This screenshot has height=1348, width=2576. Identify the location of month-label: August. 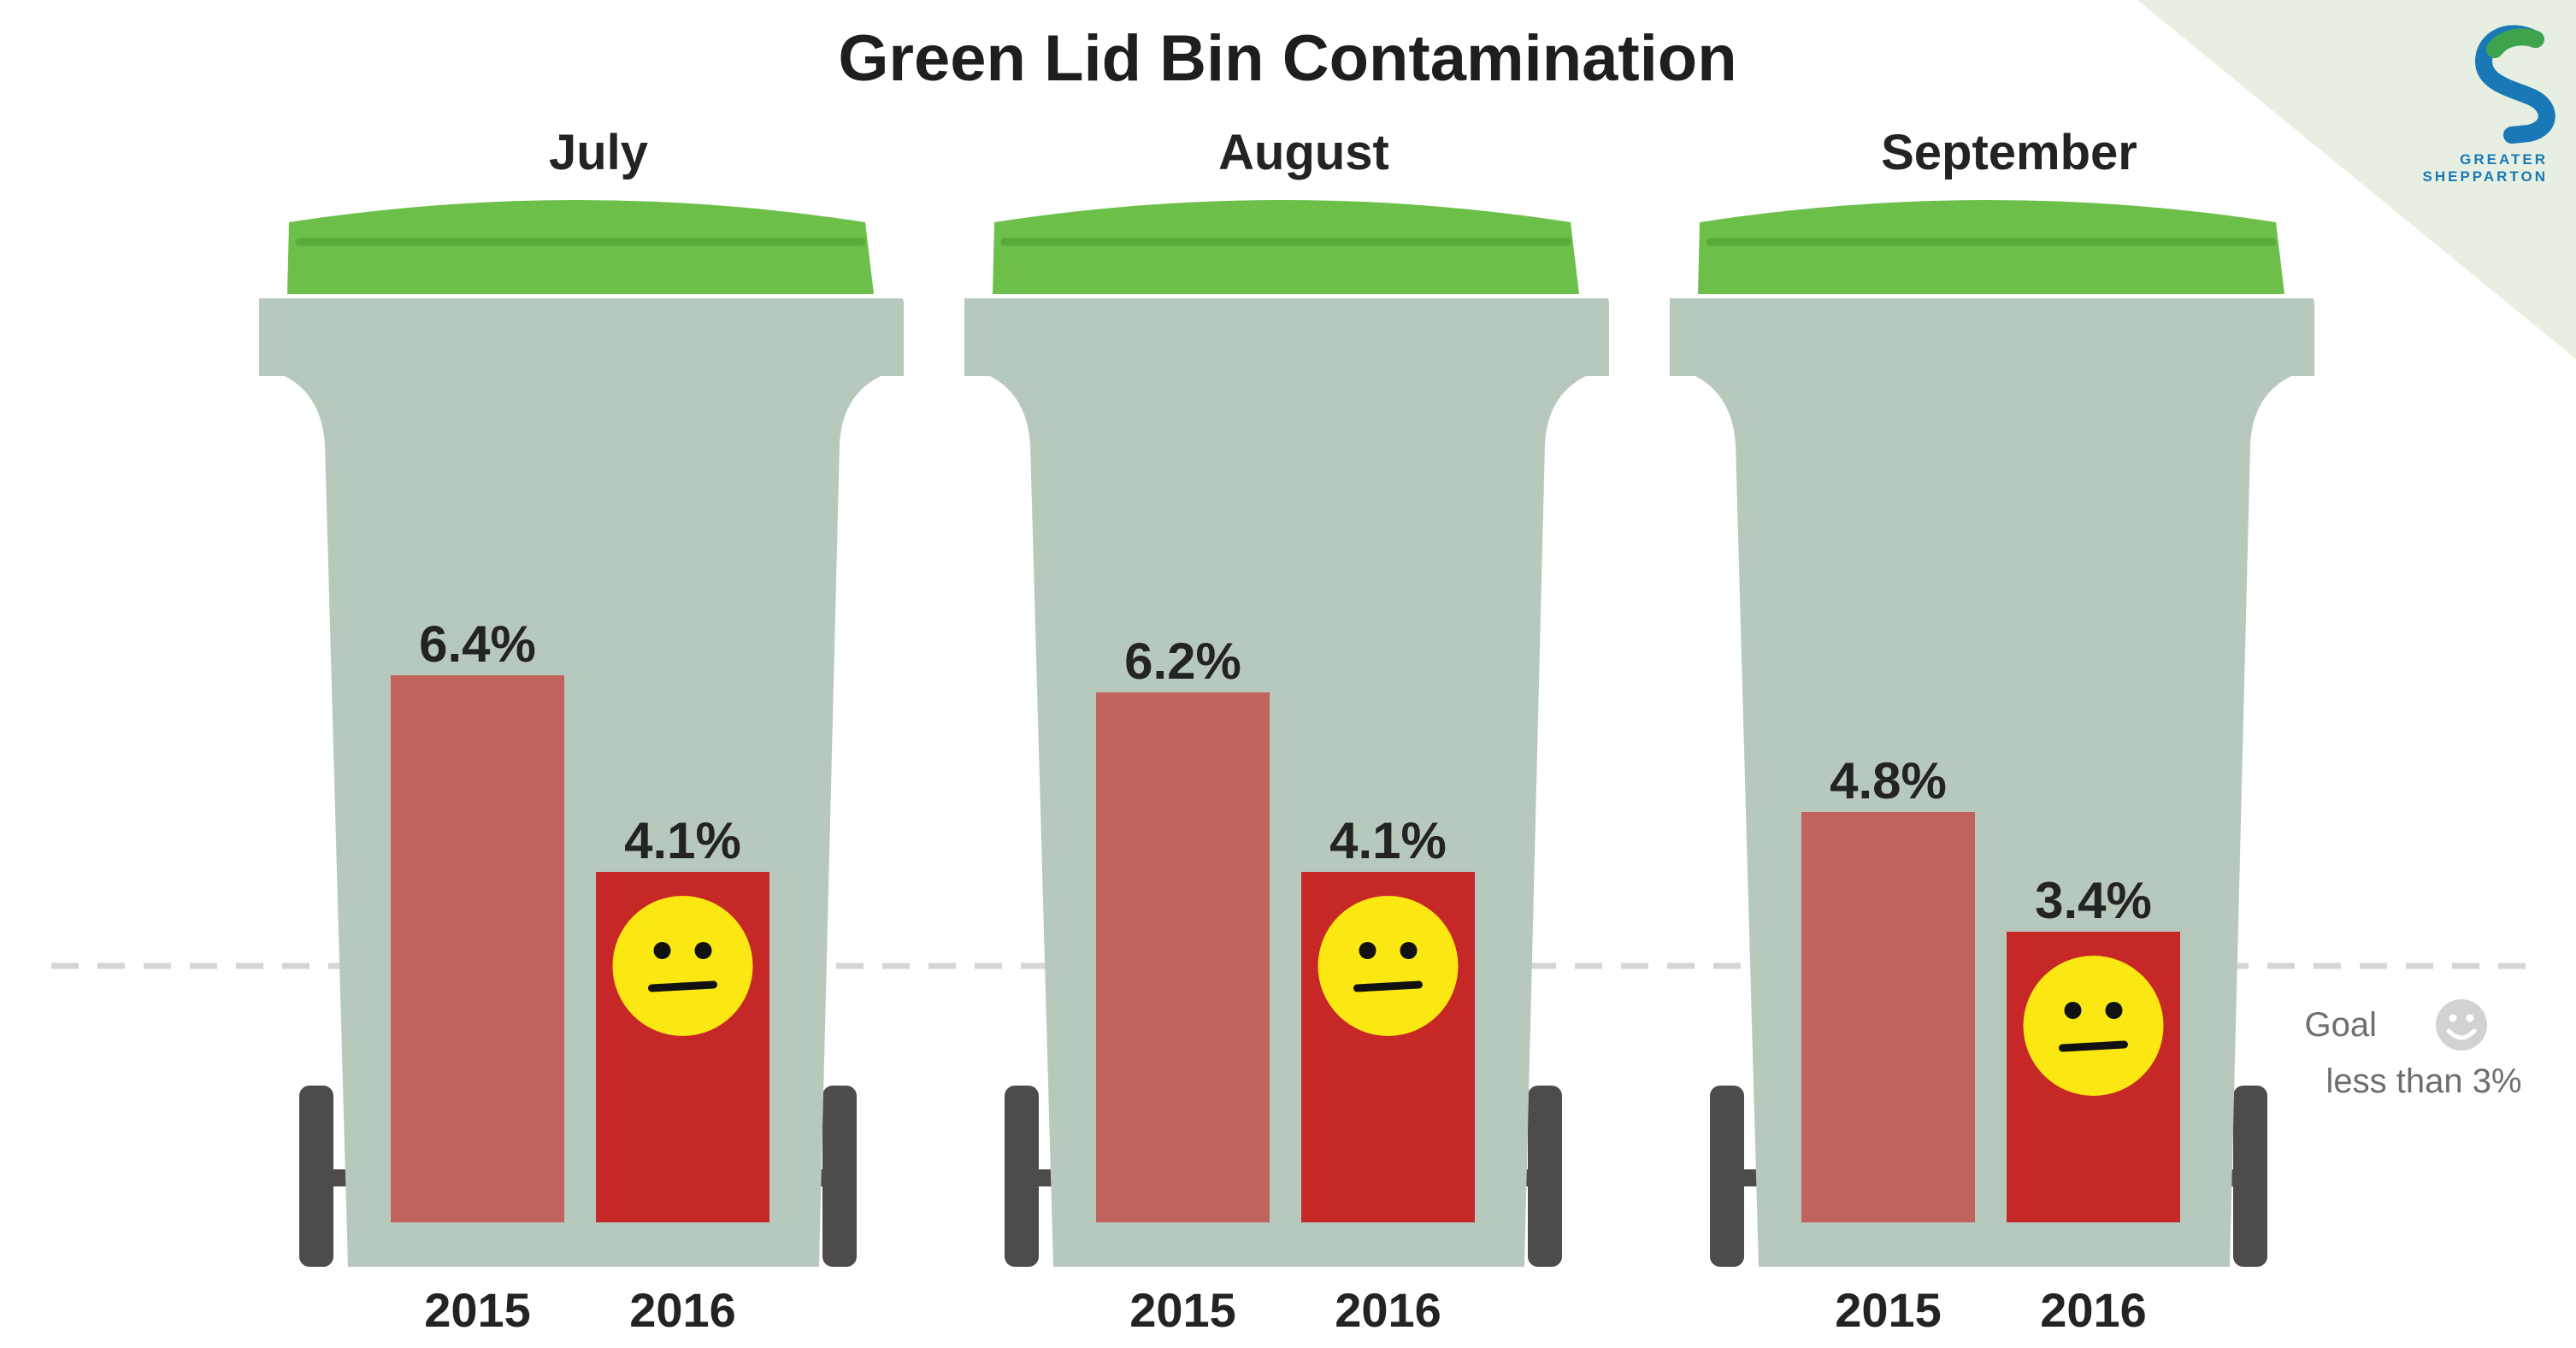
(1303, 152).